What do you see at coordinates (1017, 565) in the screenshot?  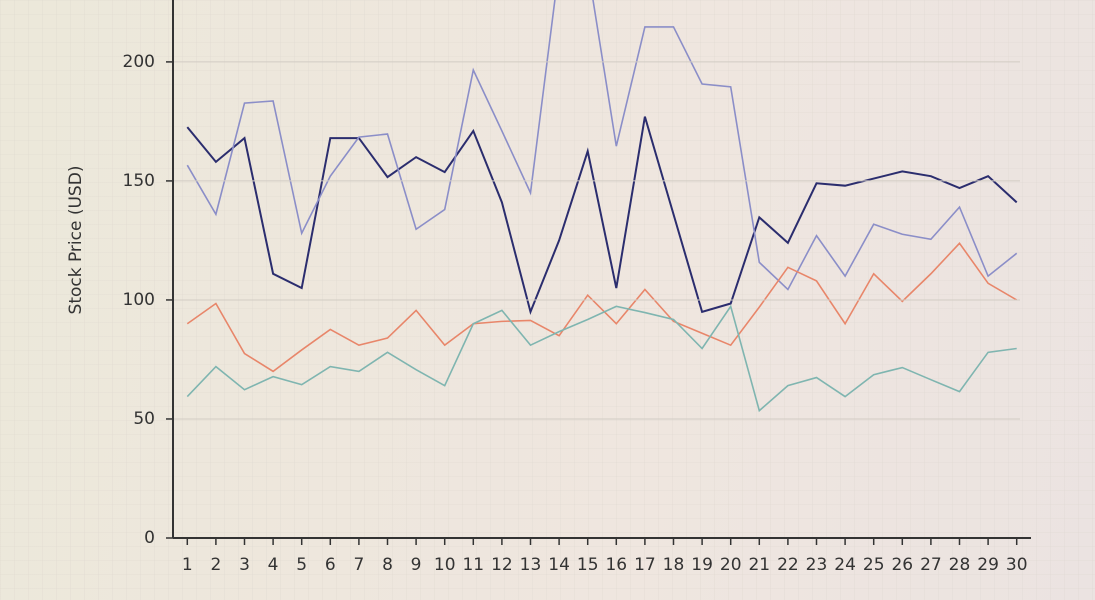 I see `x-tick-label: 30` at bounding box center [1017, 565].